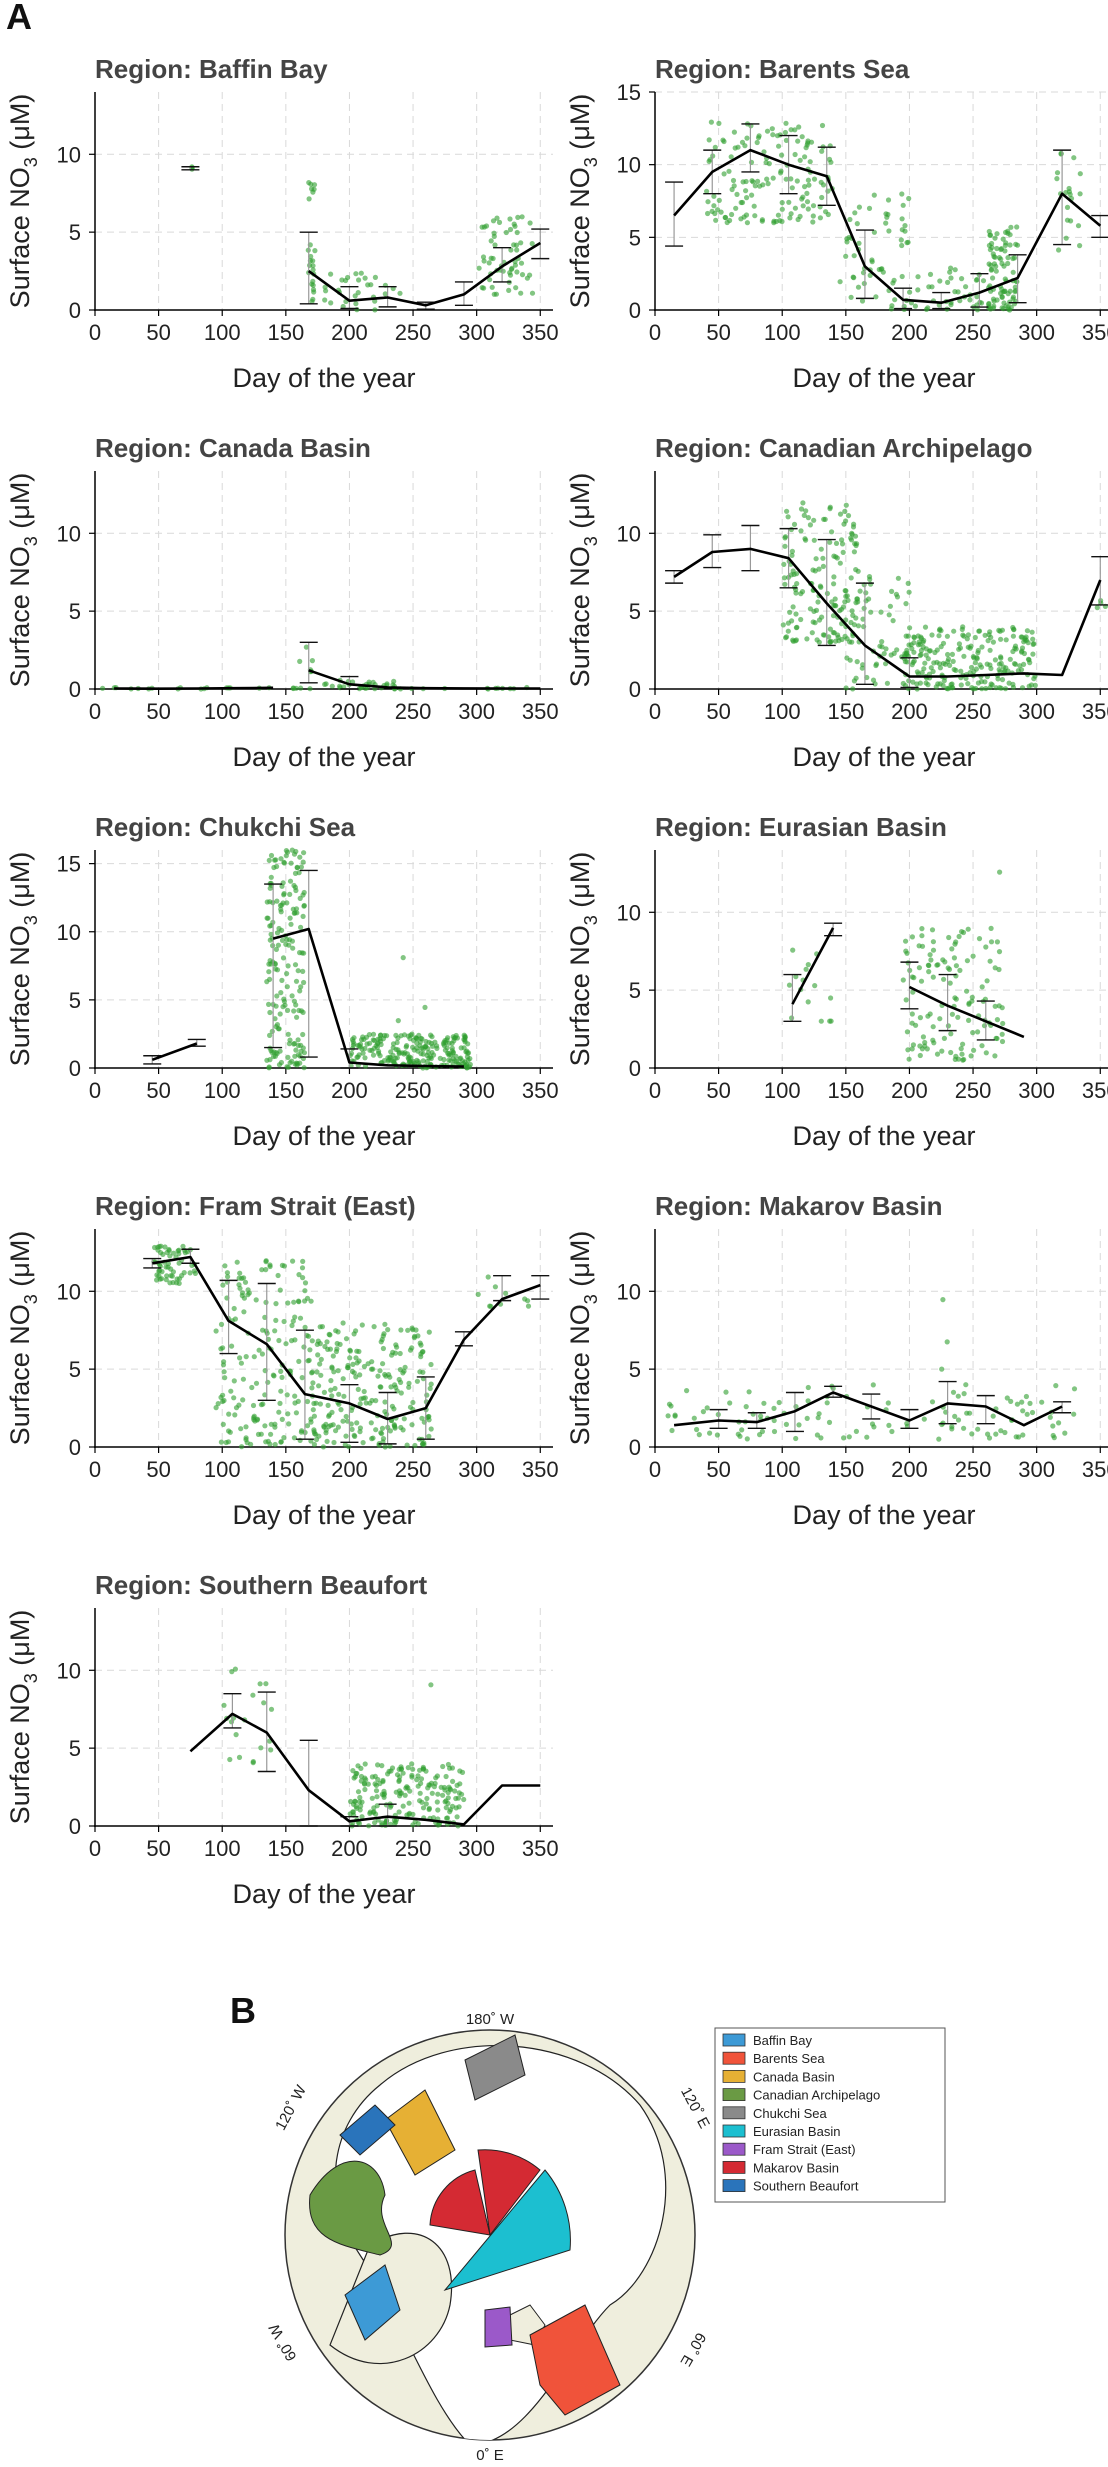  I want to click on legend-label: Canada Basin, so click(794, 2076).